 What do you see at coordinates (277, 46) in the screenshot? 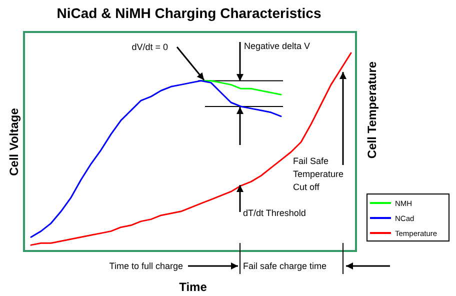
I see `text: Negative delta V` at bounding box center [277, 46].